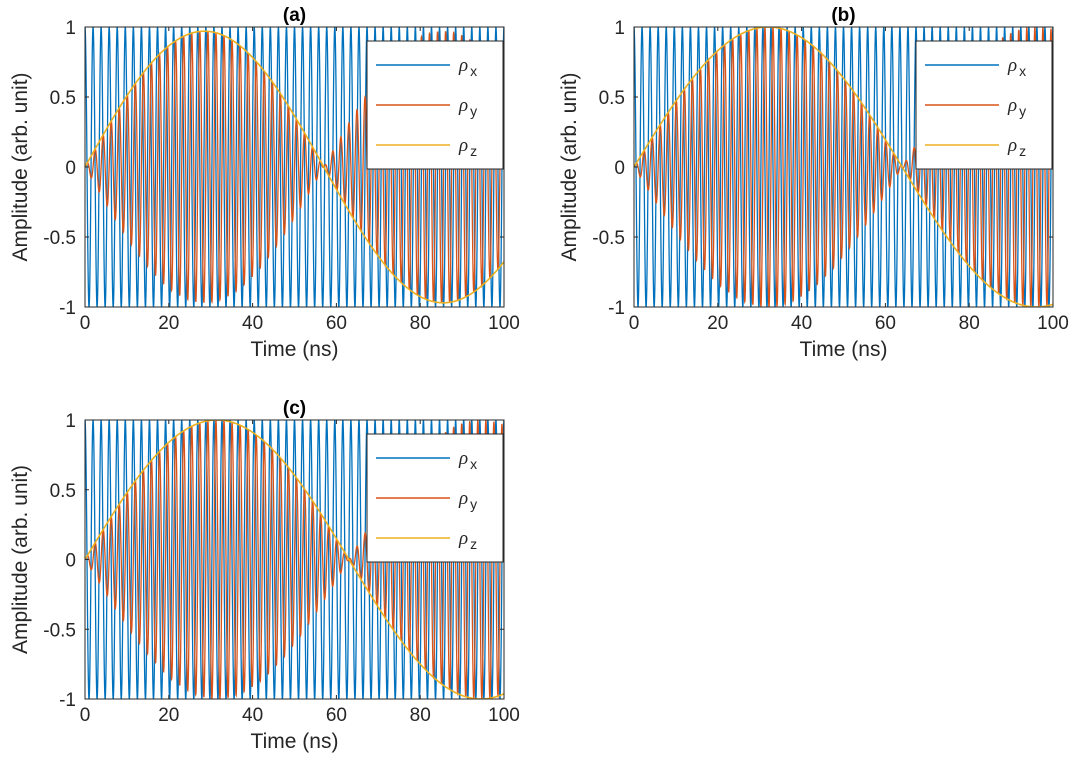 This screenshot has height=773, width=1077. I want to click on panel-title: (b), so click(843, 15).